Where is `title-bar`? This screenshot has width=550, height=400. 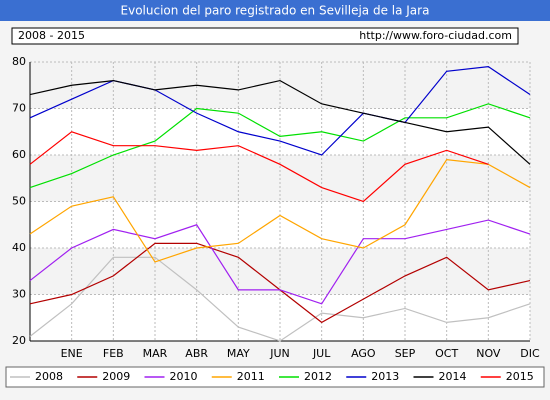 title-bar is located at coordinates (275, 10).